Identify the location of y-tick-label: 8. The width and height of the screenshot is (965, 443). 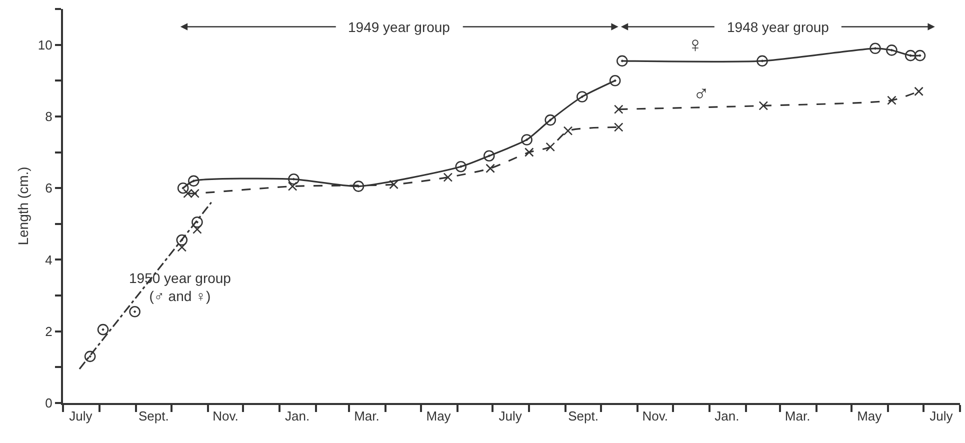
(48, 116).